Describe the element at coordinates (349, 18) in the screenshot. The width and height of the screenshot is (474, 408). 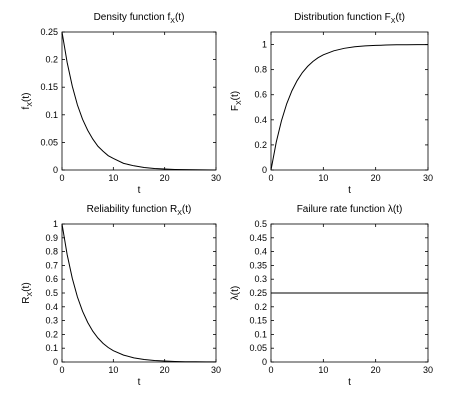
I see `plot-title: Distribution function FX(t)` at that location.